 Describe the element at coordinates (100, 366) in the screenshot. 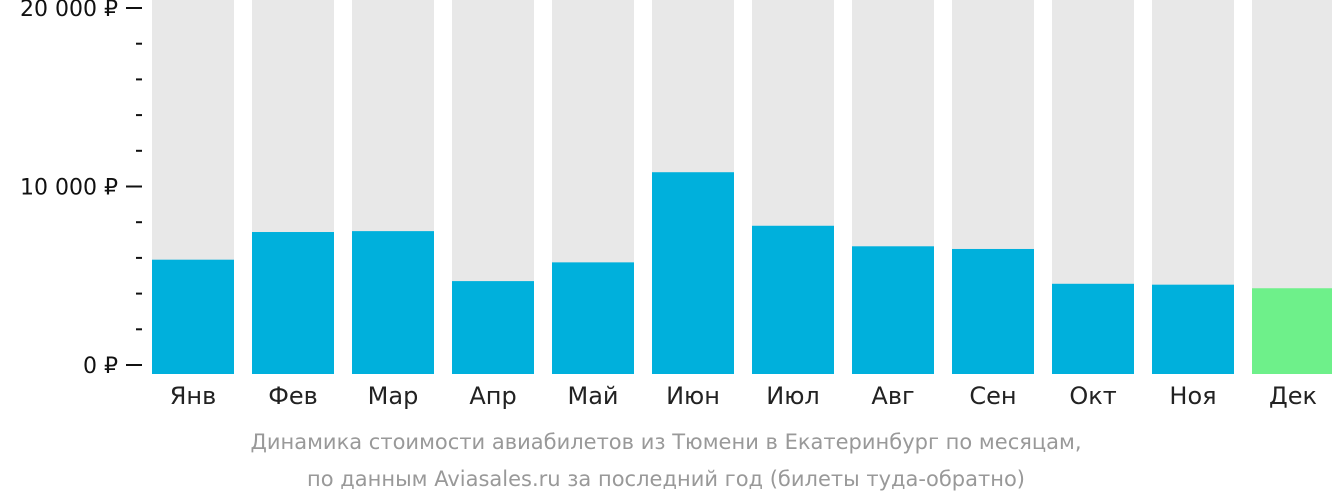

I see `y-tick-label-1: 0 ₽` at that location.